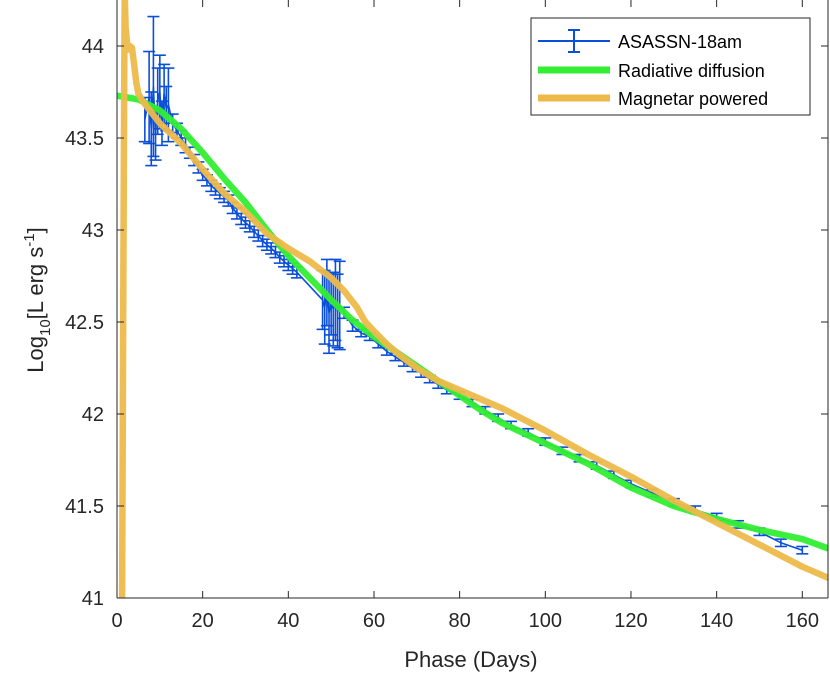 This screenshot has height=675, width=830. Describe the element at coordinates (691, 71) in the screenshot. I see `legend-label-diffusion: Radiative diffusion` at that location.